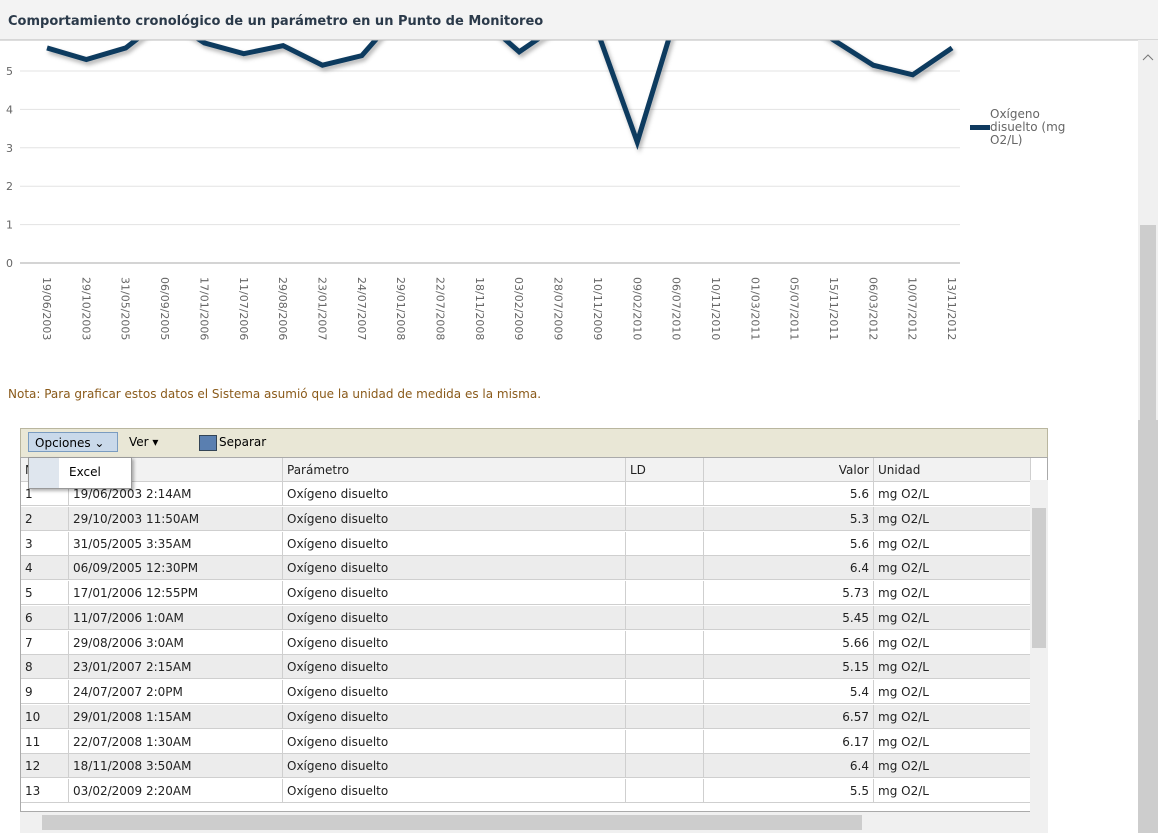 This screenshot has width=1158, height=833. What do you see at coordinates (597, 308) in the screenshot?
I see `x-tick-label: 10/11/2009` at bounding box center [597, 308].